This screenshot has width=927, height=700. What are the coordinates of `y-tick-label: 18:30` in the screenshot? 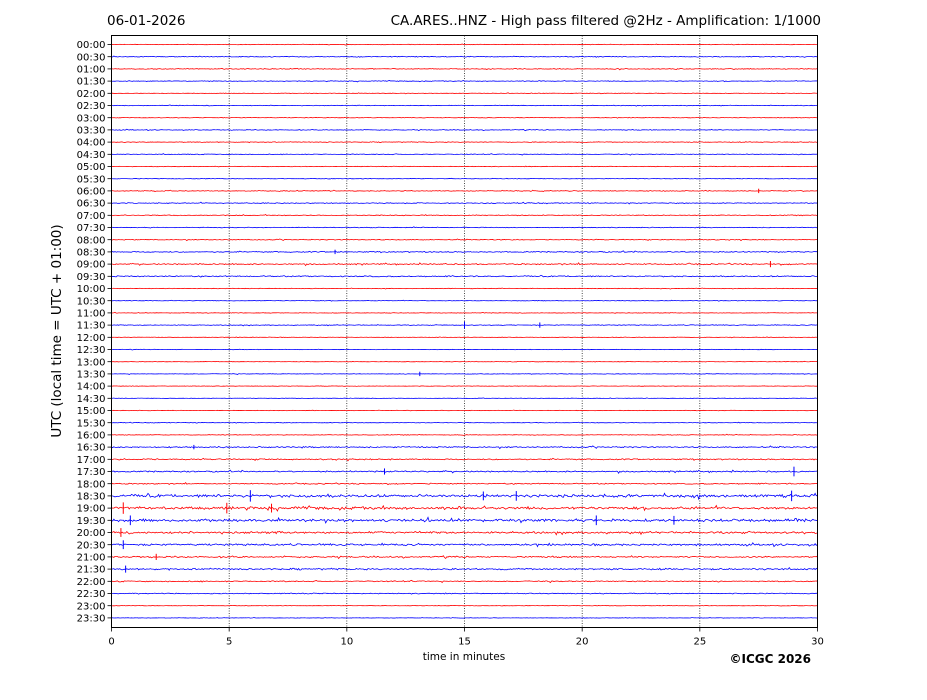 It's located at (91, 497).